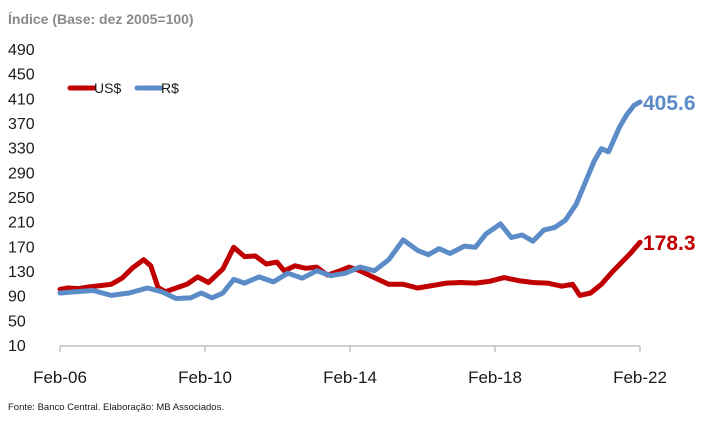 This screenshot has width=709, height=422. Describe the element at coordinates (17, 297) in the screenshot. I see `y-tick-label: 90` at that location.